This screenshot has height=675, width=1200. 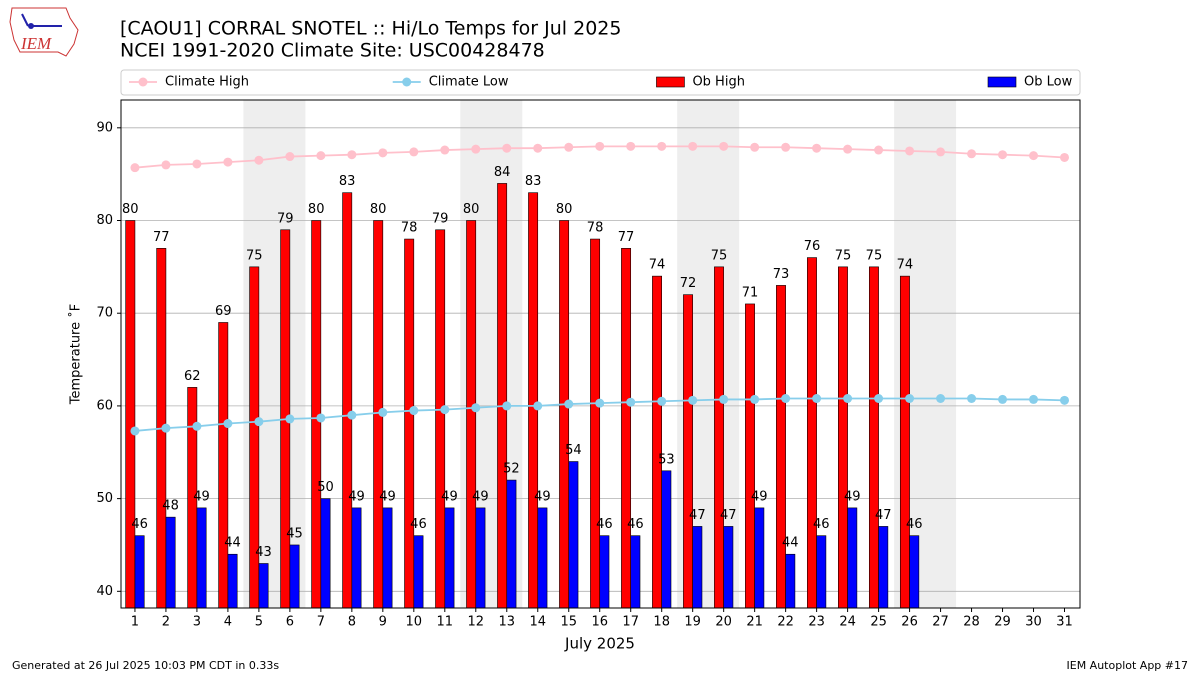 I want to click on x-tick-label: 21, so click(x=754, y=622).